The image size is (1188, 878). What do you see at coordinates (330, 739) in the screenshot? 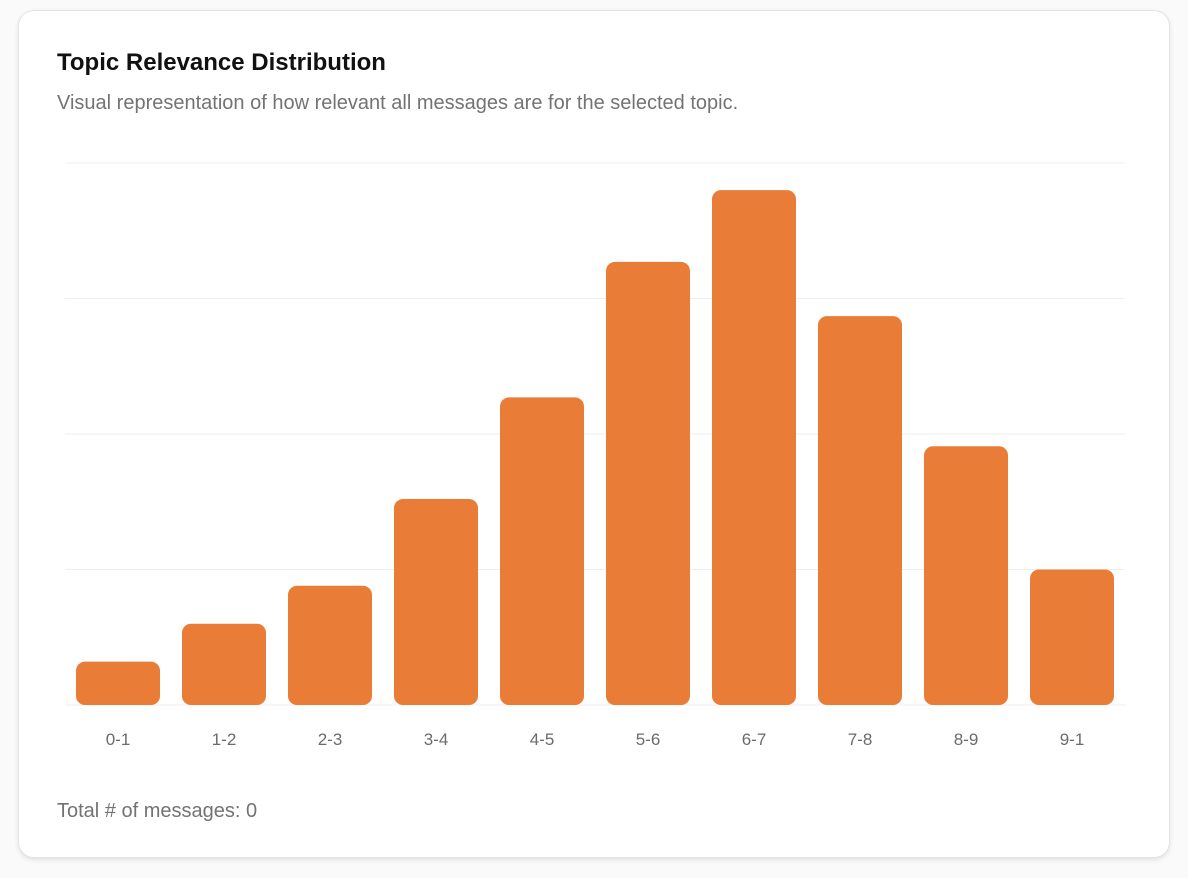
I see `x-tick-label: 2-3` at bounding box center [330, 739].